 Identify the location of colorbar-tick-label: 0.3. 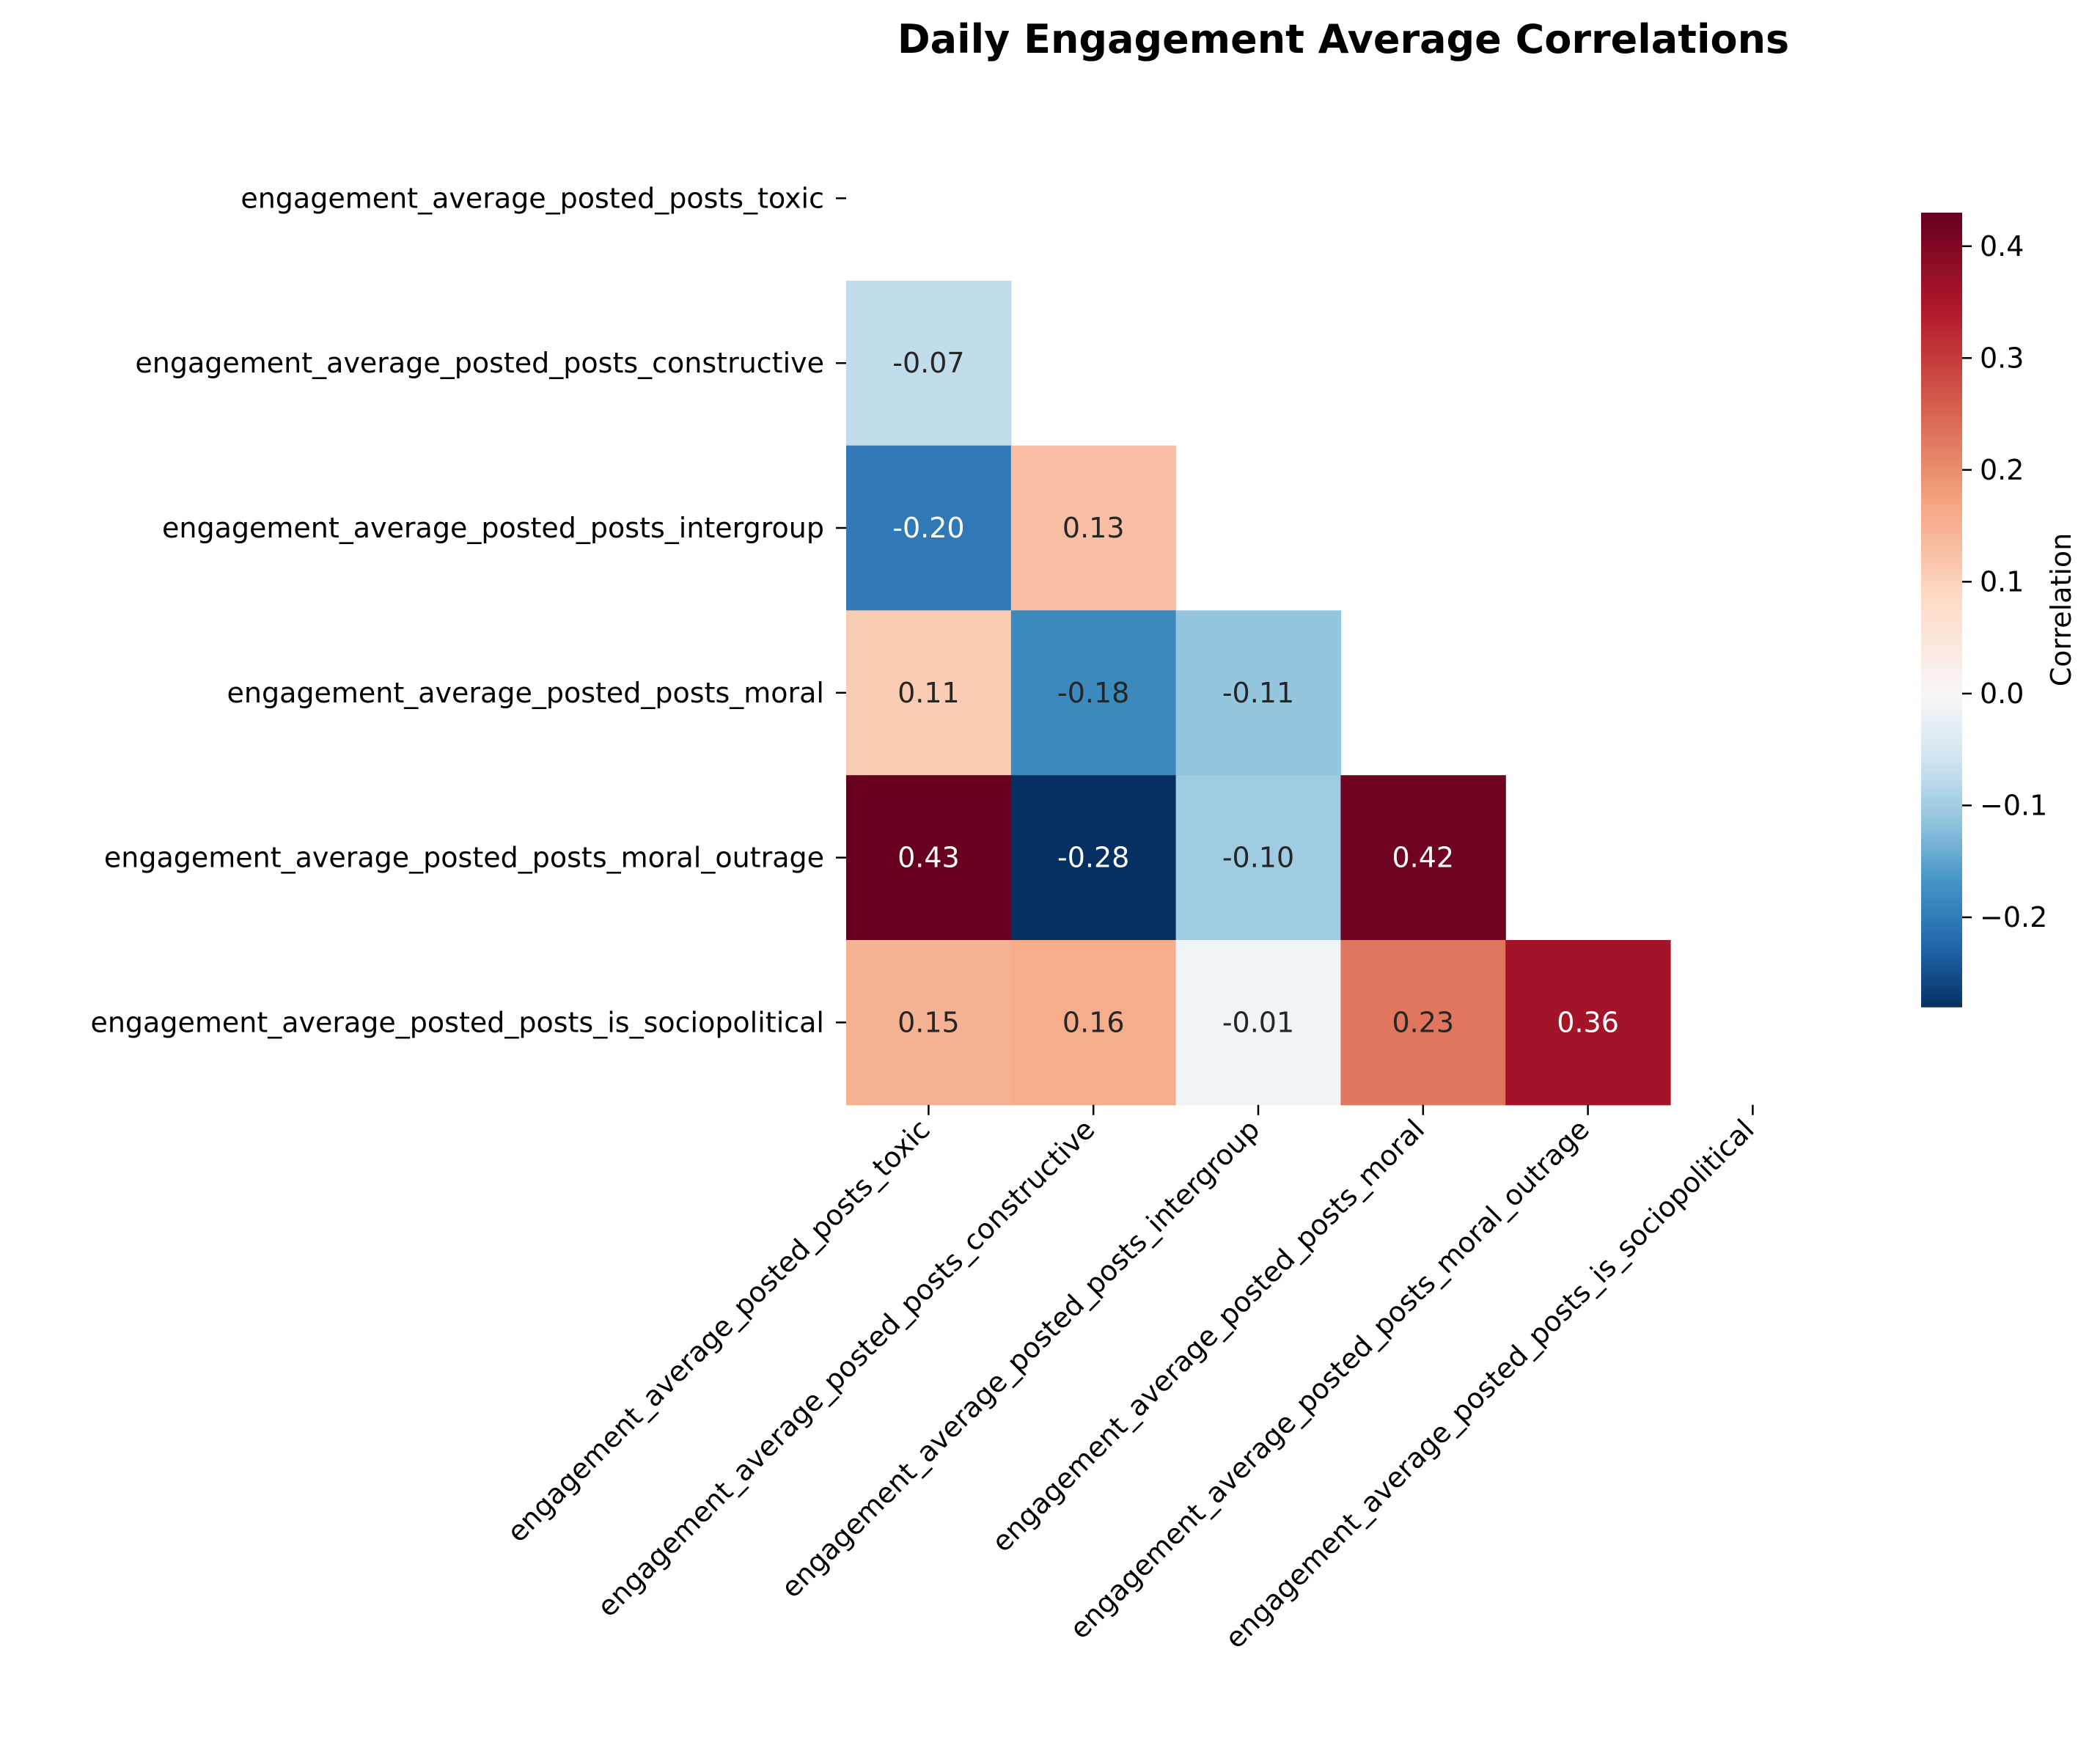
(2002, 358).